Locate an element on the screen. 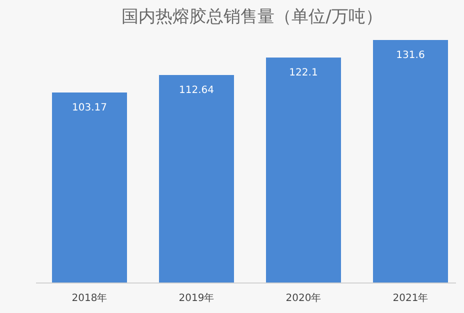 Image resolution: width=464 pixels, height=313 pixels. x-tick-label: 2021年 is located at coordinates (410, 298).